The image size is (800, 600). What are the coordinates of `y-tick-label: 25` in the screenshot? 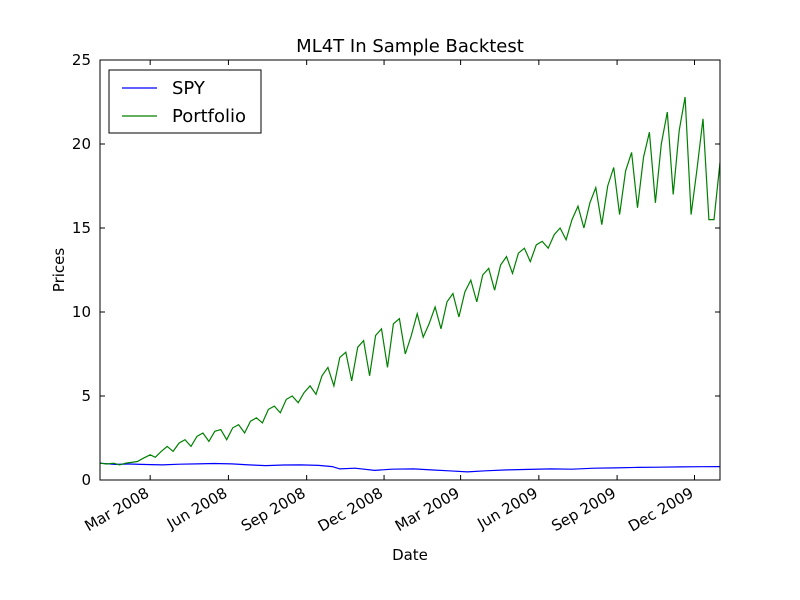 It's located at (81, 60).